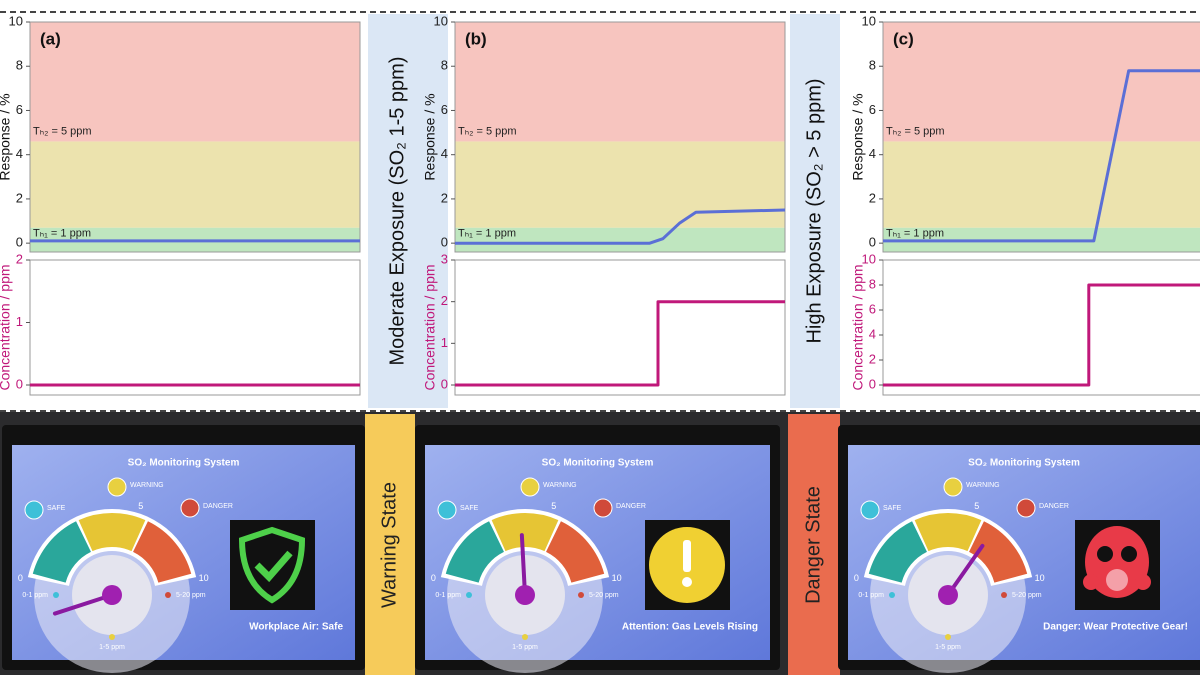 The image size is (1200, 675). Describe the element at coordinates (617, 578) in the screenshot. I see `gauge-scale: 10` at that location.